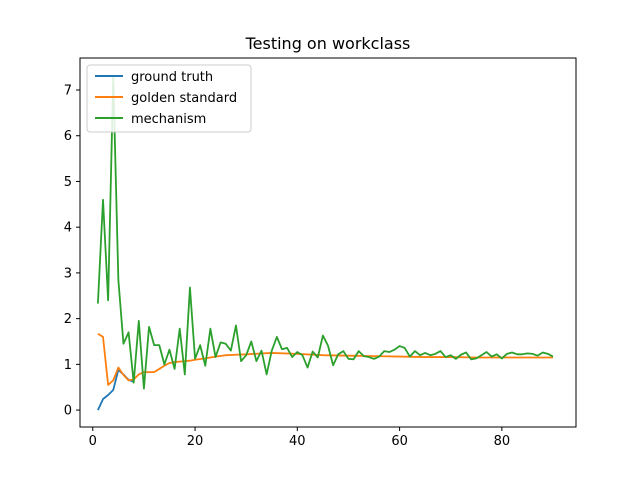 This screenshot has width=640, height=480. I want to click on x-tick-label: 80, so click(502, 441).